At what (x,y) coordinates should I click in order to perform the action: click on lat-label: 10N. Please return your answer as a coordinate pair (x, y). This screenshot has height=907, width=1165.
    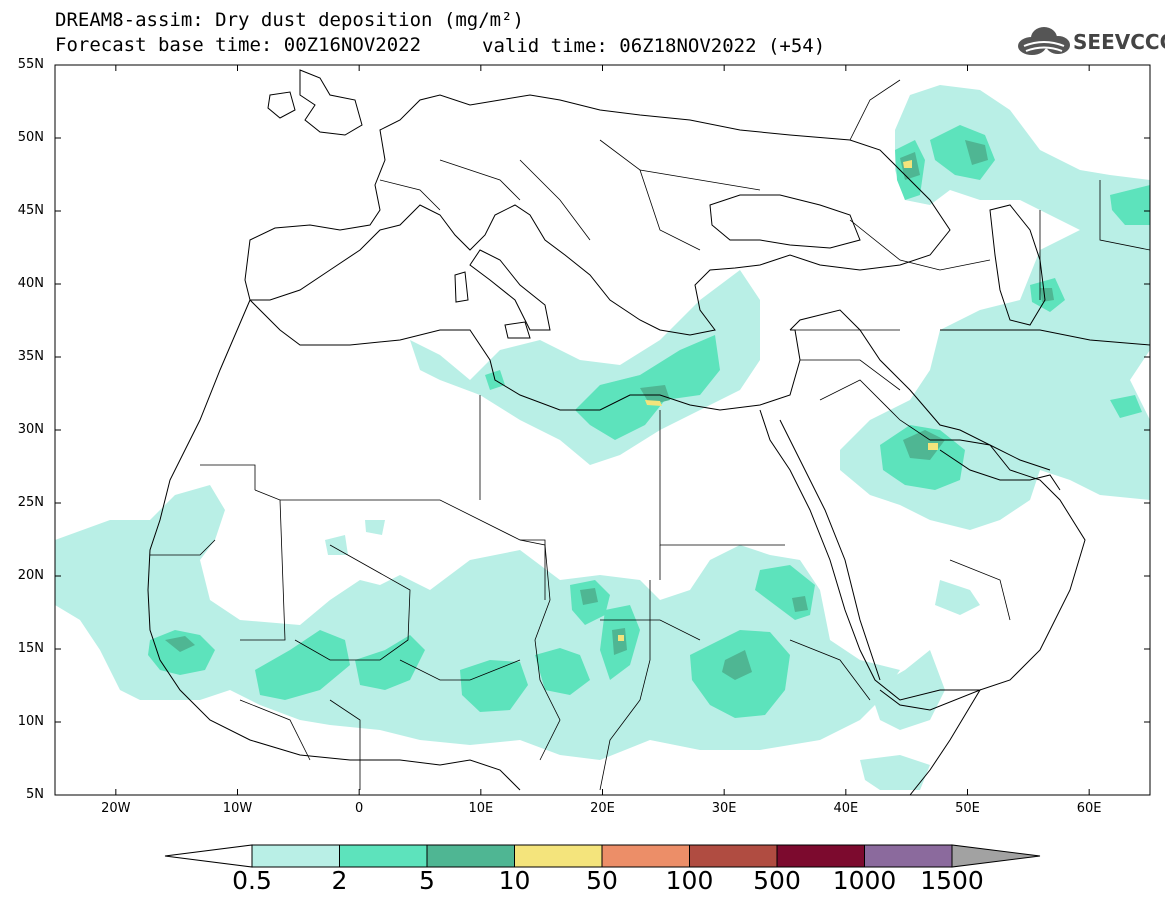
    Looking at the image, I should click on (30, 721).